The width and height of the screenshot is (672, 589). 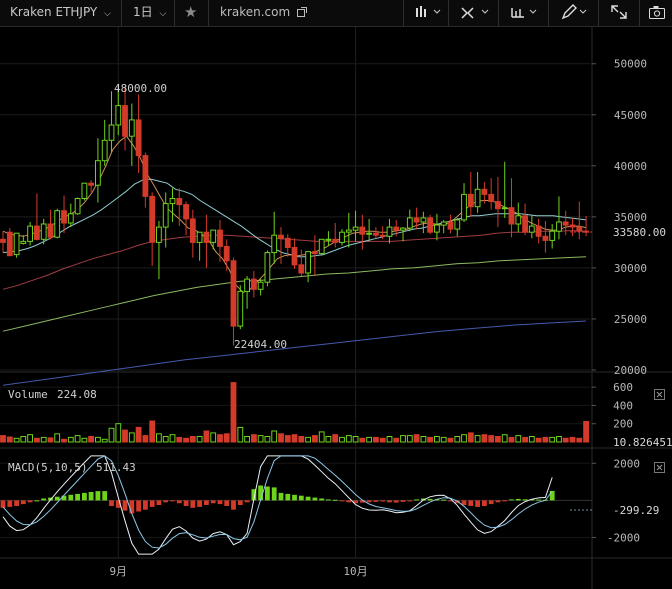 I want to click on compare-button, so click(x=475, y=13).